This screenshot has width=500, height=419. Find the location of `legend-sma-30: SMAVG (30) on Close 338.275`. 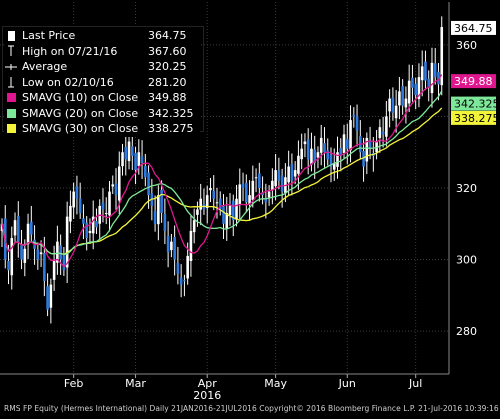

legend-sma-30: SMAVG (30) on Close 338.275 is located at coordinates (102, 129).